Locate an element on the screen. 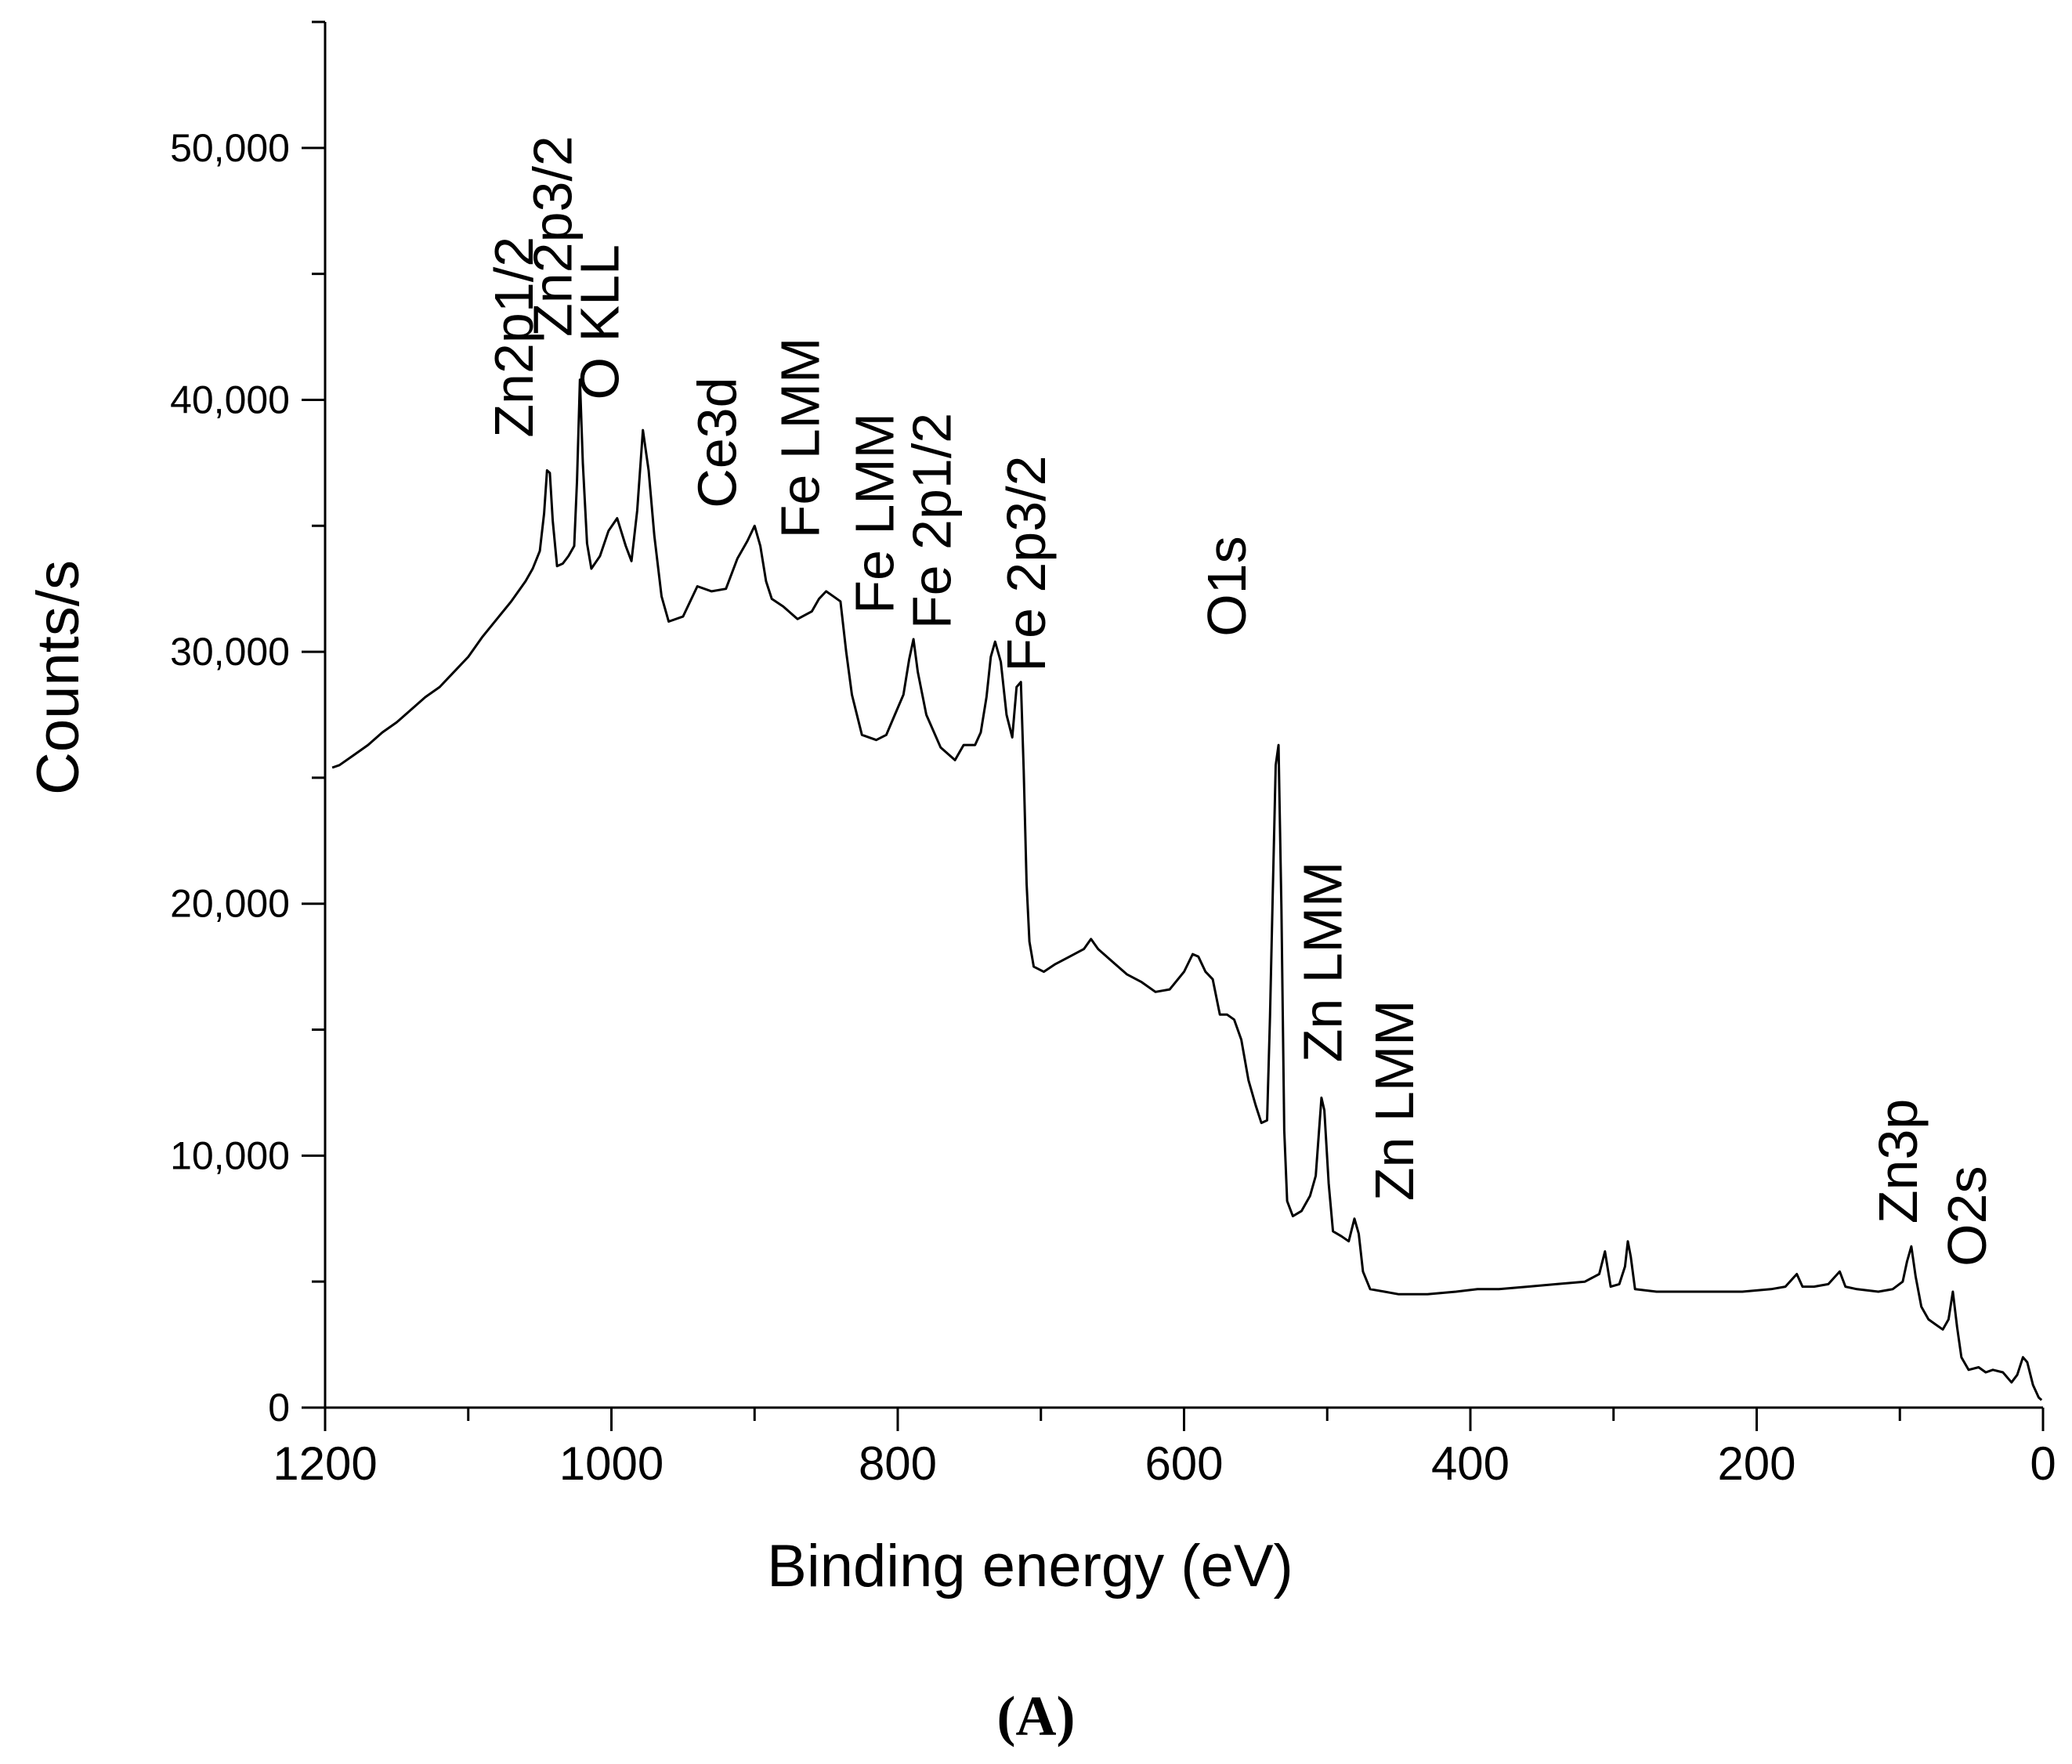 The width and height of the screenshot is (2072, 1764). x-tick-label: 1200 is located at coordinates (325, 1463).